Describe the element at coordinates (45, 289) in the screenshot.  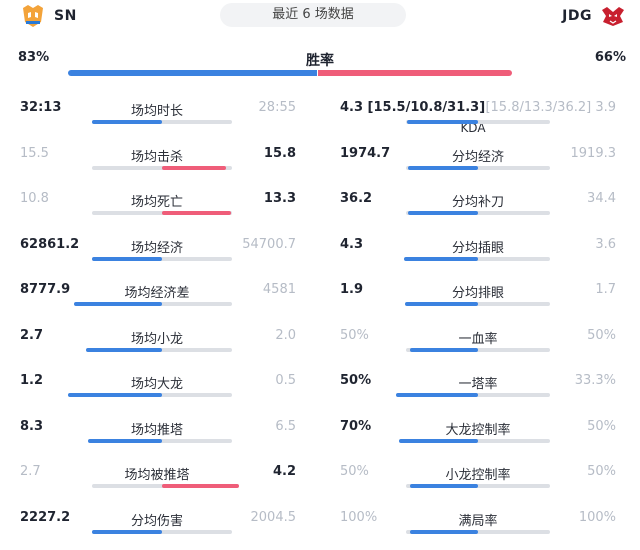
I see `stat-left-value: 8777.9` at that location.